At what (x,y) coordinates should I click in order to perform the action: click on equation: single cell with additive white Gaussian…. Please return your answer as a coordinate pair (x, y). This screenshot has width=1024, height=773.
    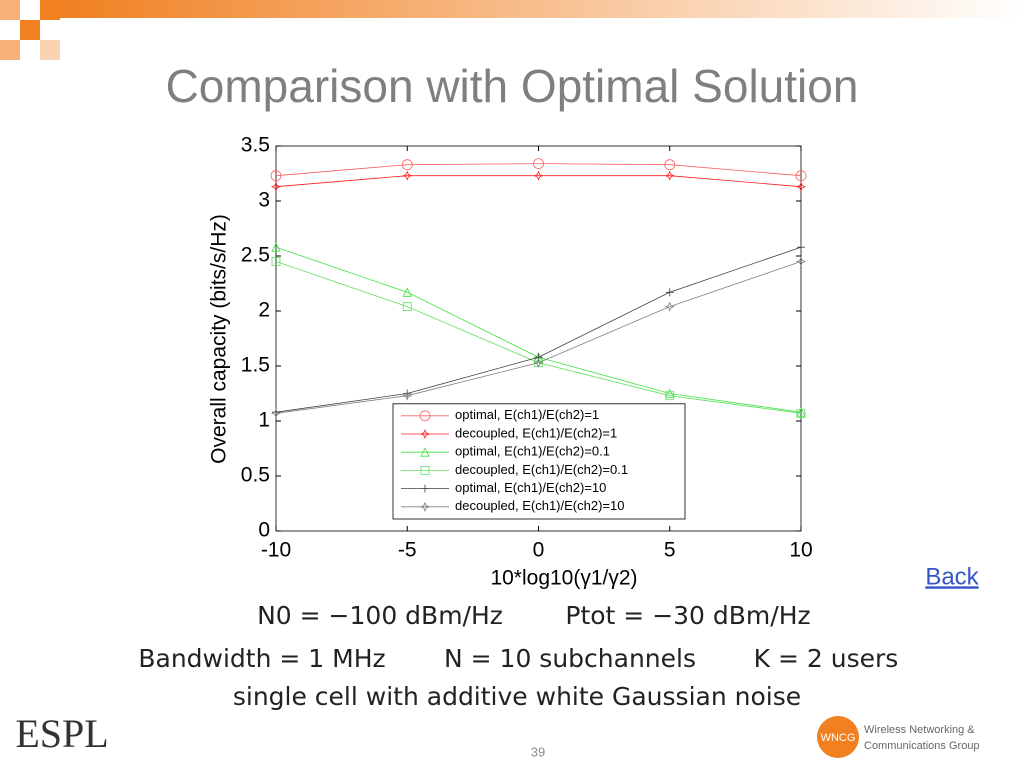
    Looking at the image, I should click on (517, 696).